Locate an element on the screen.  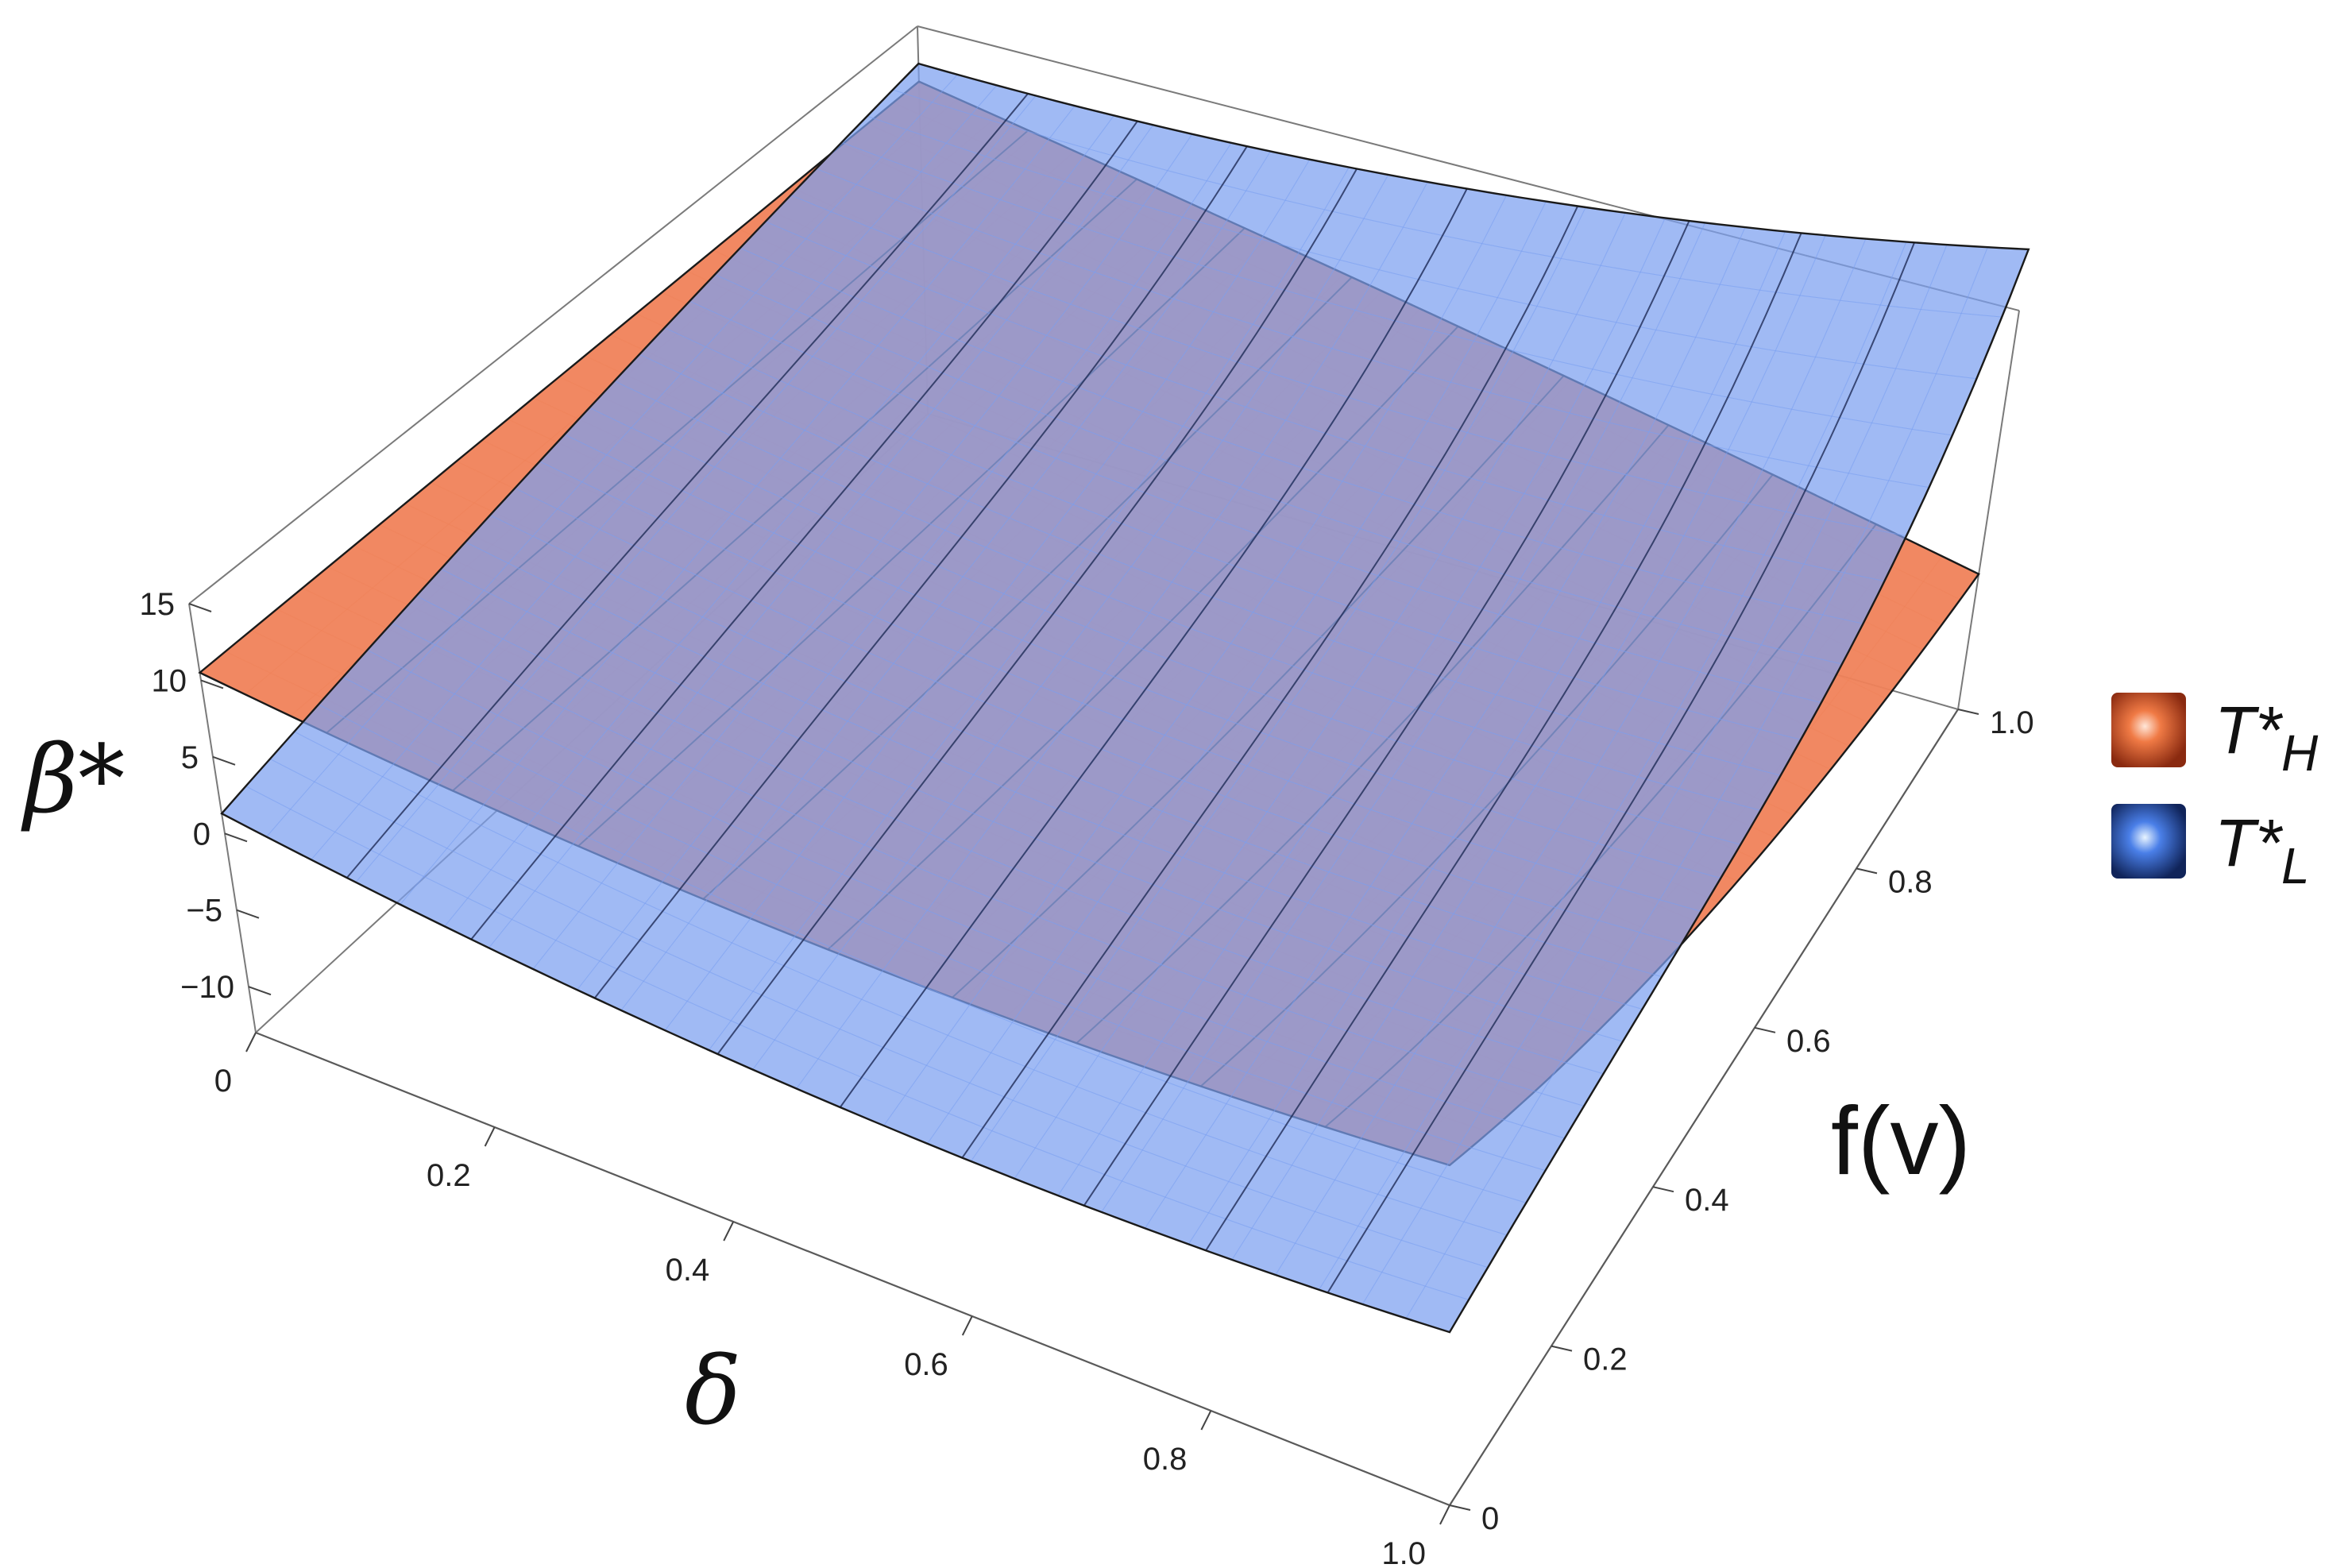
y-tick-label: 0 is located at coordinates (1490, 1519).